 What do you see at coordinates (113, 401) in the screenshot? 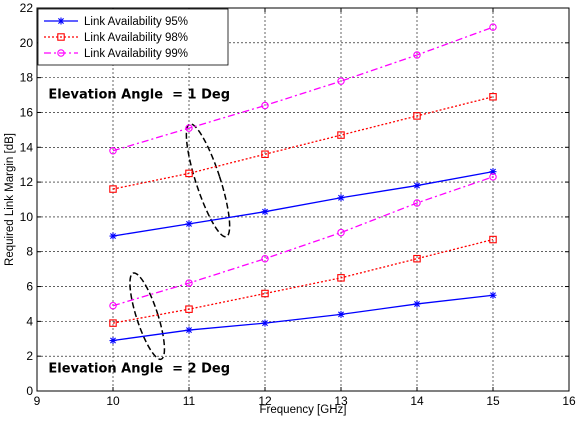
I see `x-tick-label: 10` at bounding box center [113, 401].